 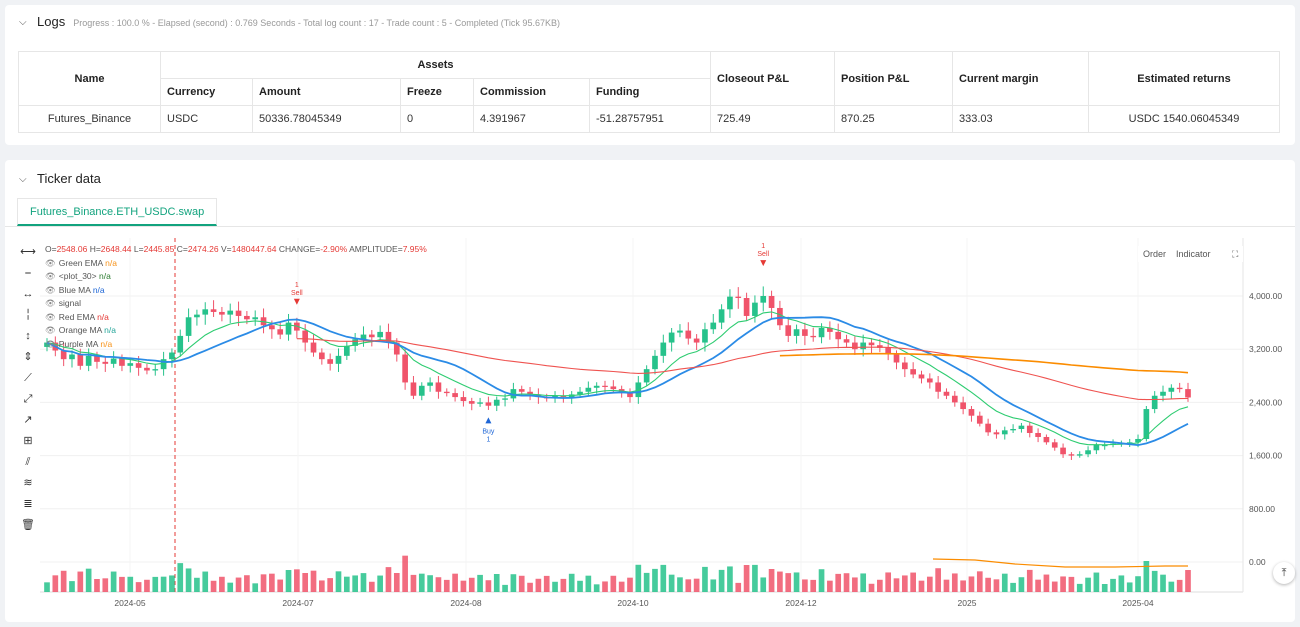 I want to click on legend-signal: 👁 signal, so click(x=63, y=303).